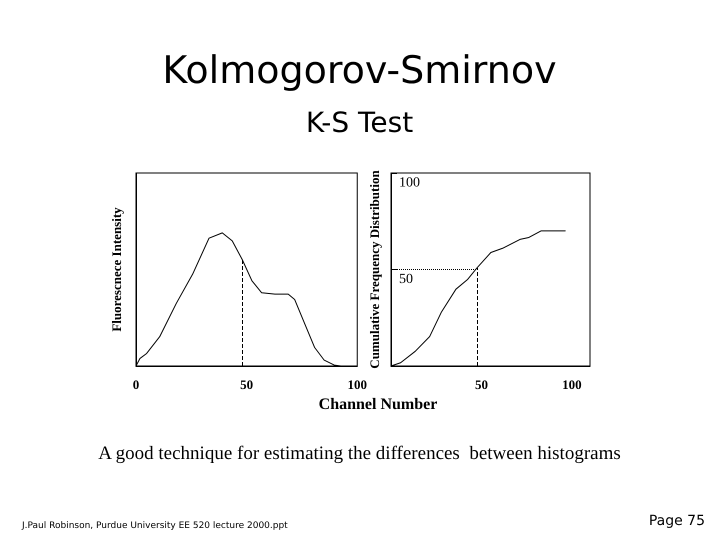 This screenshot has width=719, height=539. I want to click on x-tick-label: 0, so click(136, 384).